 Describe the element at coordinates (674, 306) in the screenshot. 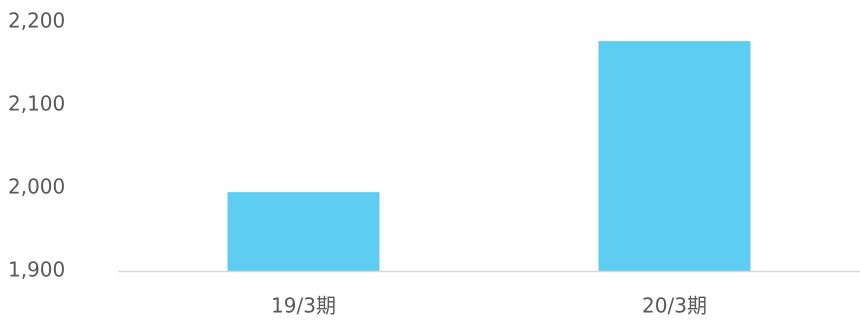

I see `x-tick-label: 20/3期` at that location.